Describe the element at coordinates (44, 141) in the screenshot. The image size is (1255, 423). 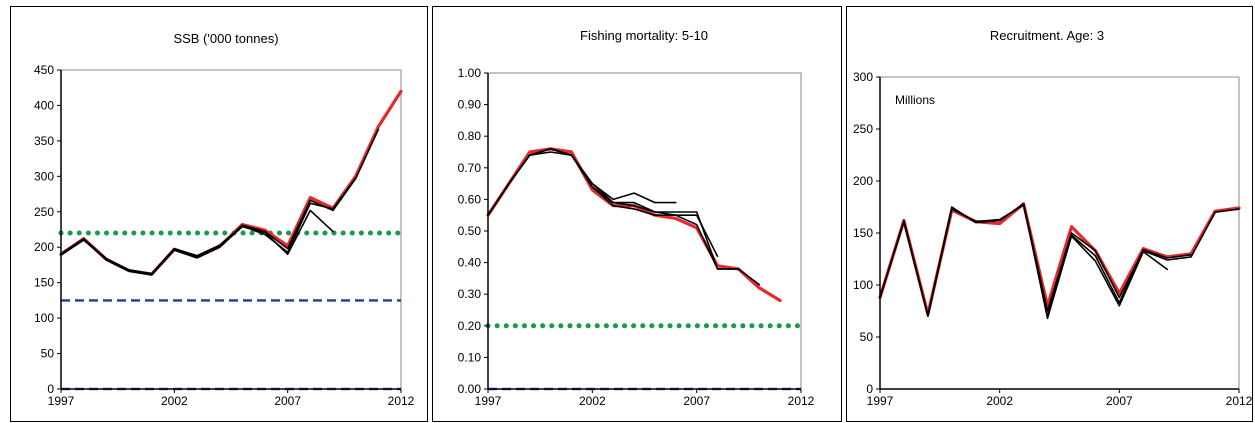
I see `y-tick-label: 350` at that location.